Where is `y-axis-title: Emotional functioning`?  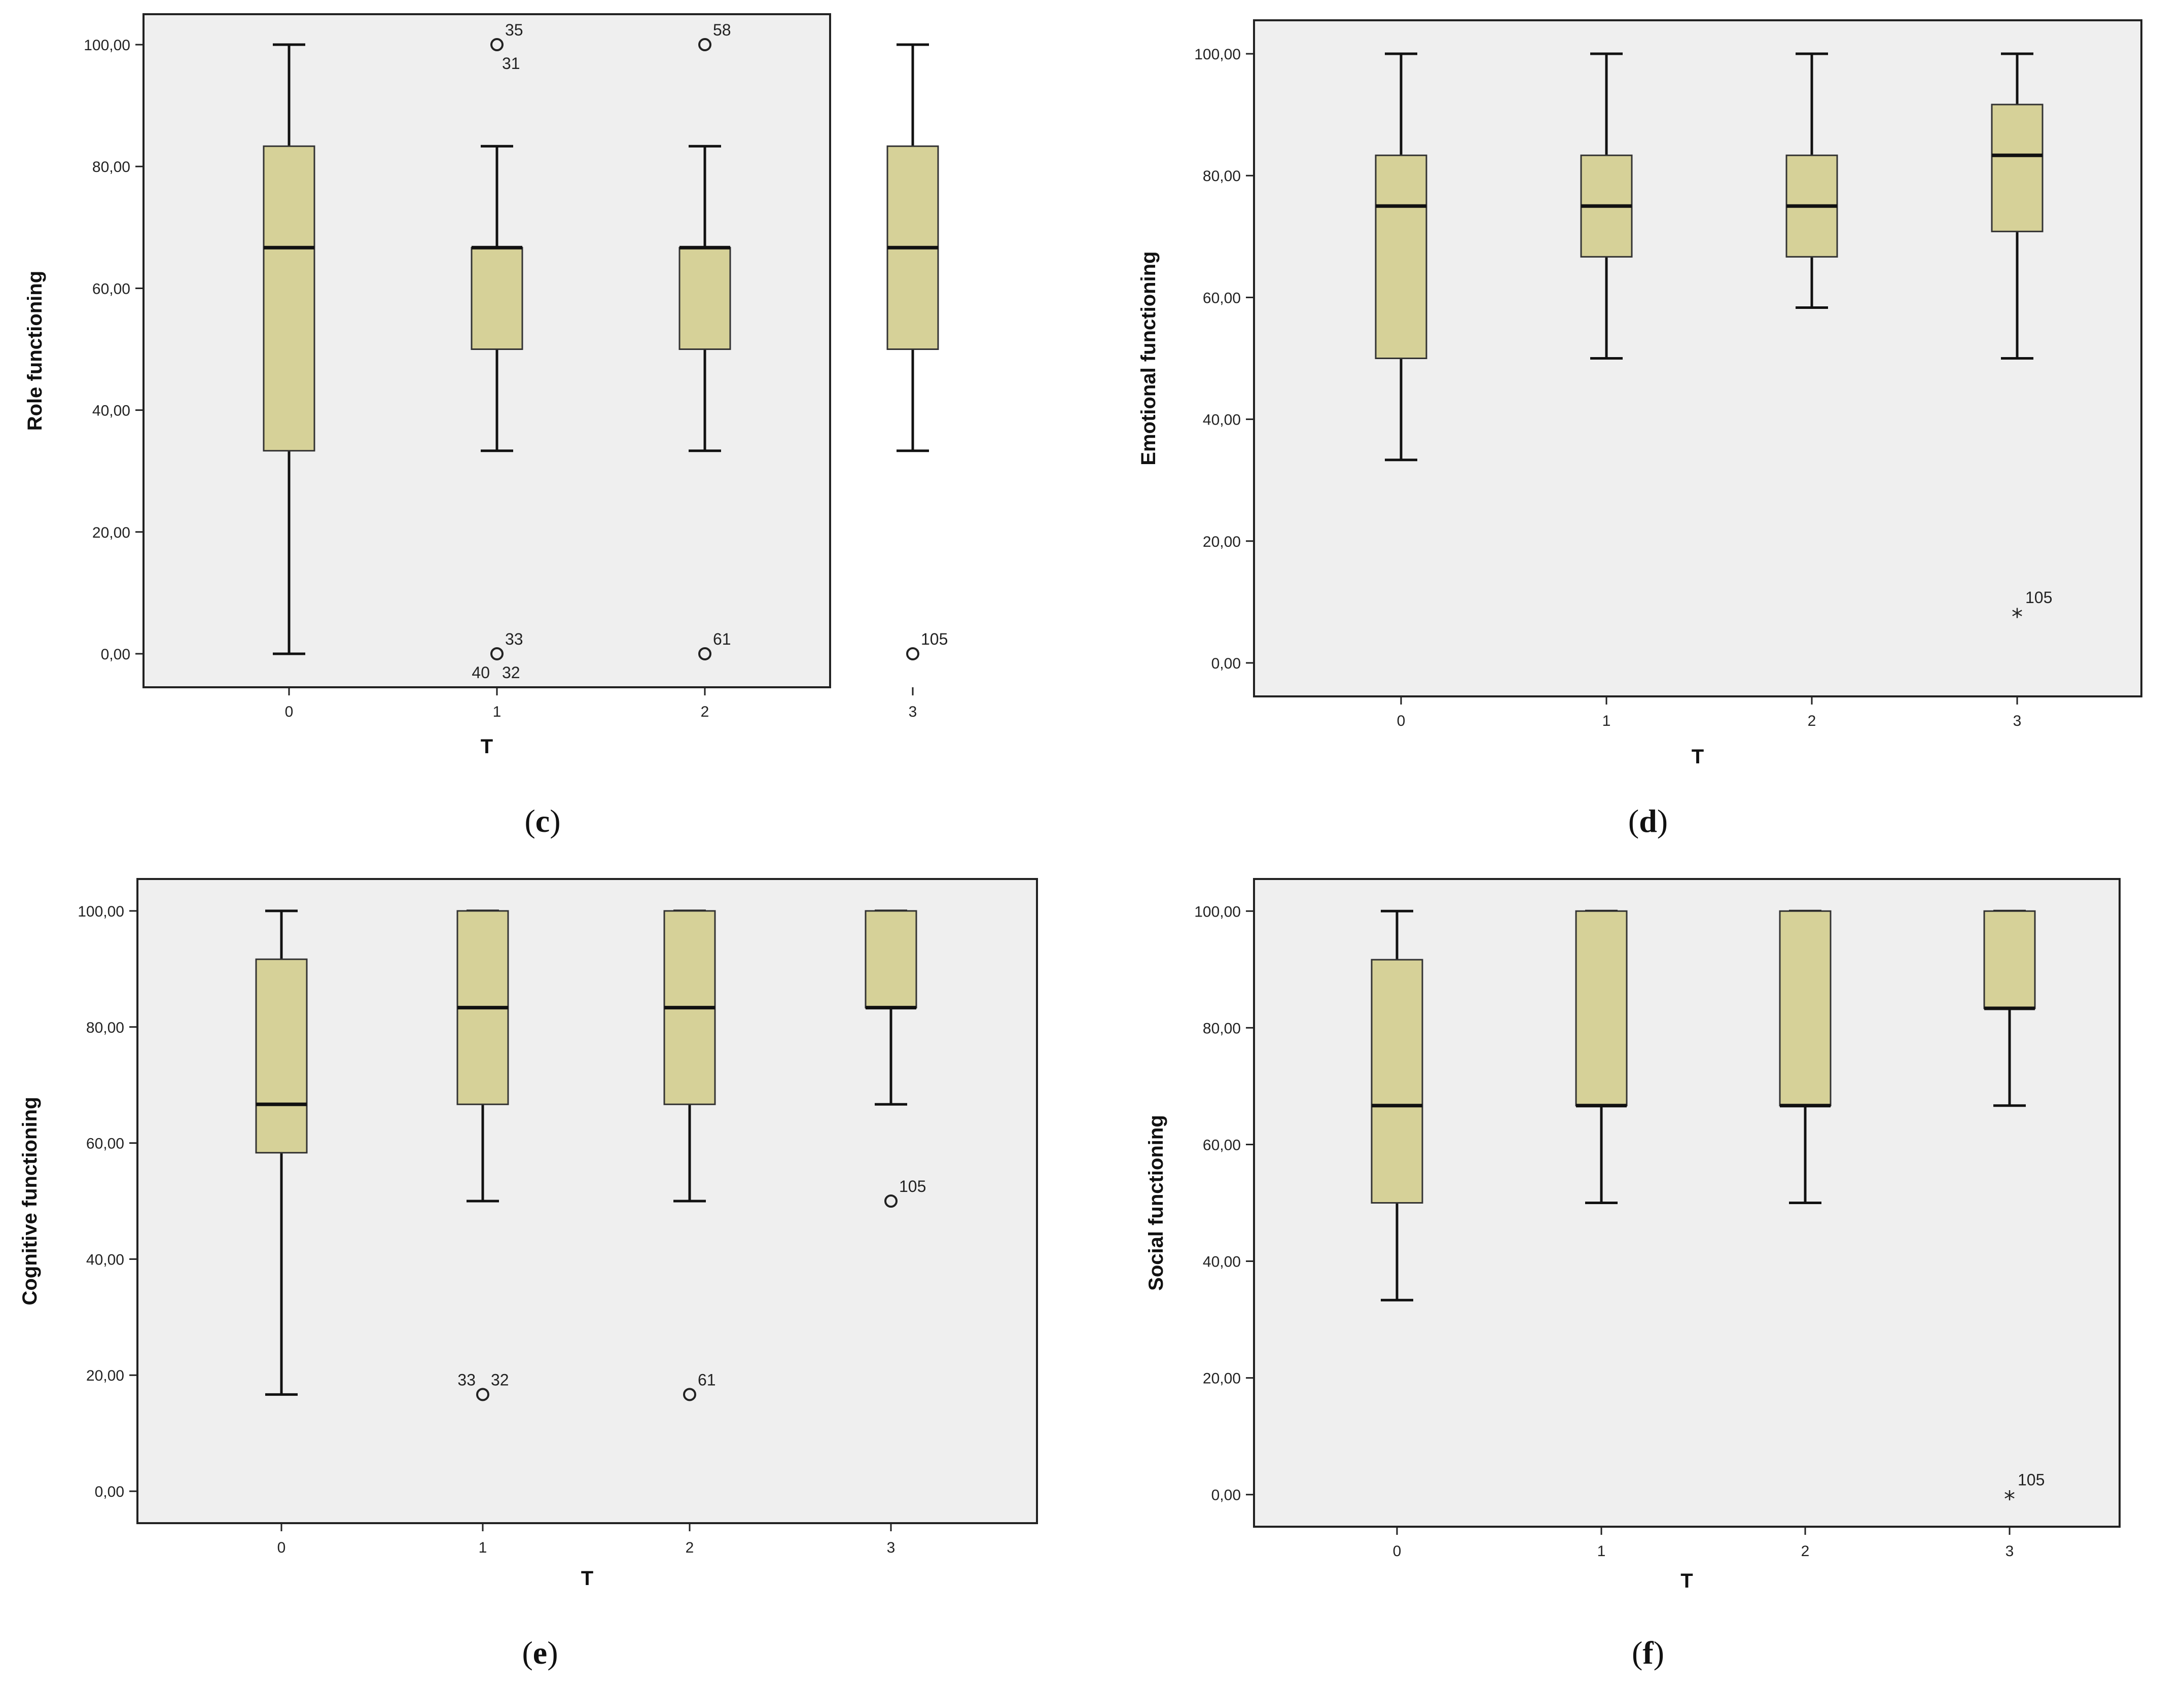
y-axis-title: Emotional functioning is located at coordinates (1148, 358).